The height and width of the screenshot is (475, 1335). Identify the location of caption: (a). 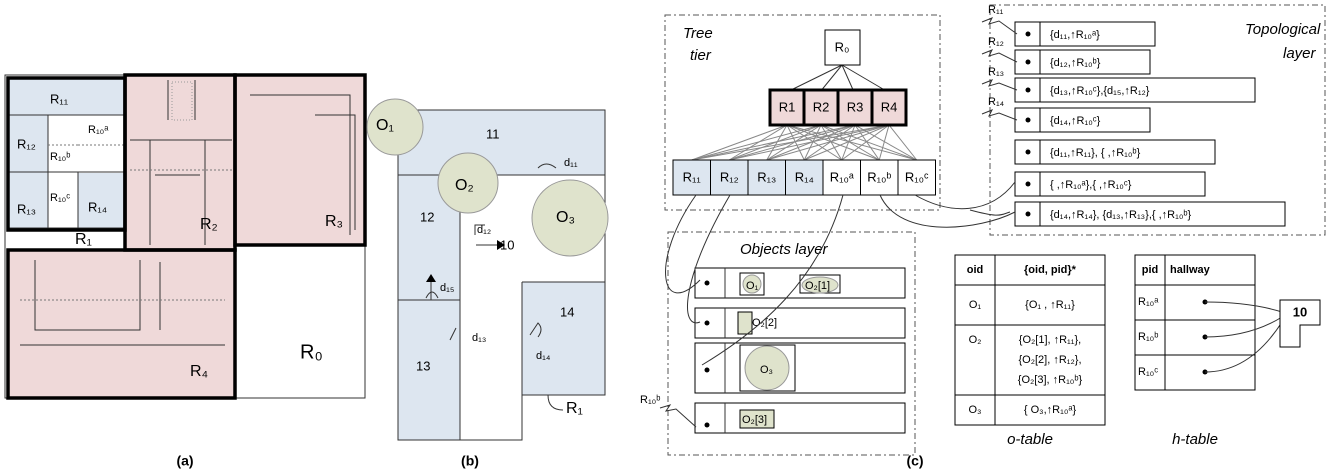
(184, 461).